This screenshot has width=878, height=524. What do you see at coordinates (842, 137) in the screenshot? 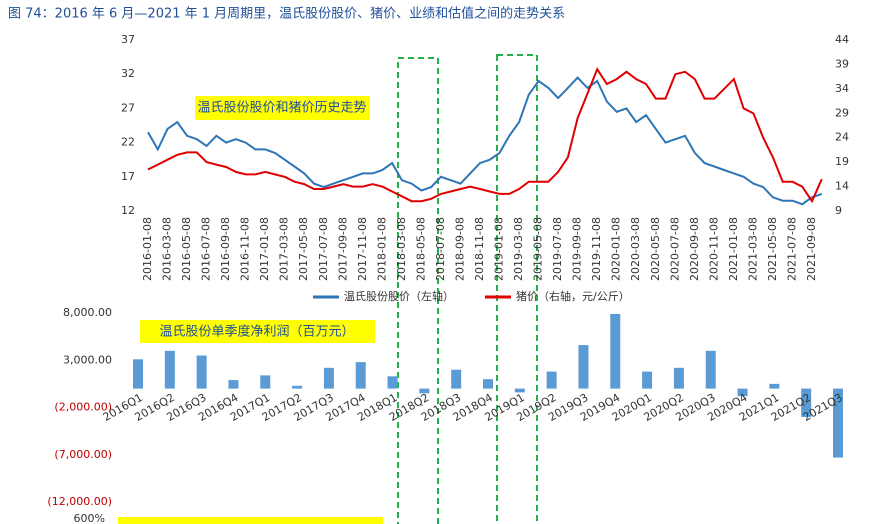
I see `y2-tick-label: 24` at bounding box center [842, 137].